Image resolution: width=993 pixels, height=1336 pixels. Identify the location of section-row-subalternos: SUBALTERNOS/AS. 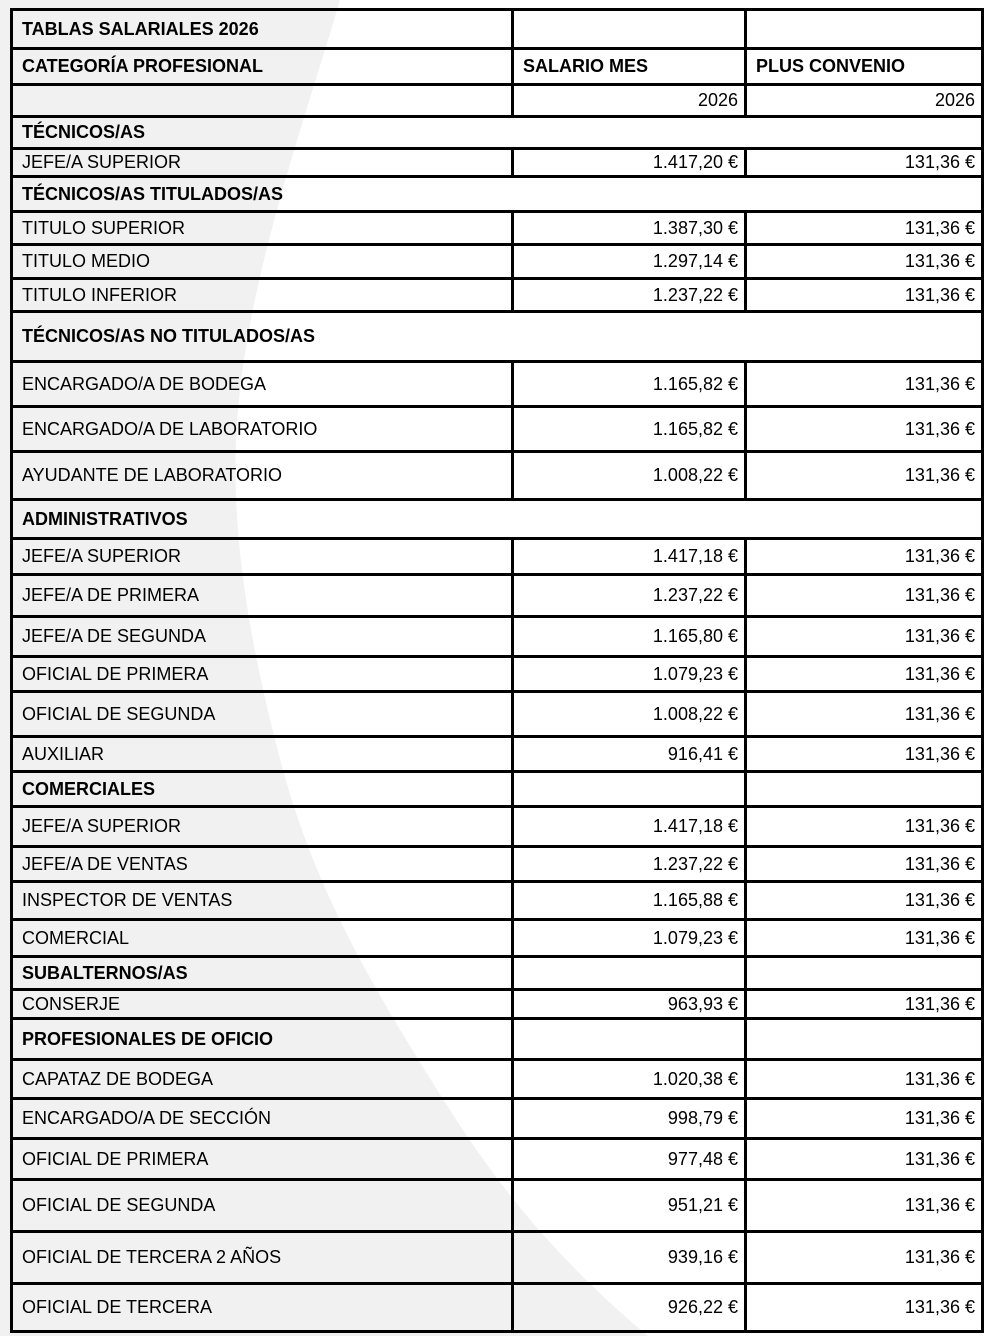
(497, 973).